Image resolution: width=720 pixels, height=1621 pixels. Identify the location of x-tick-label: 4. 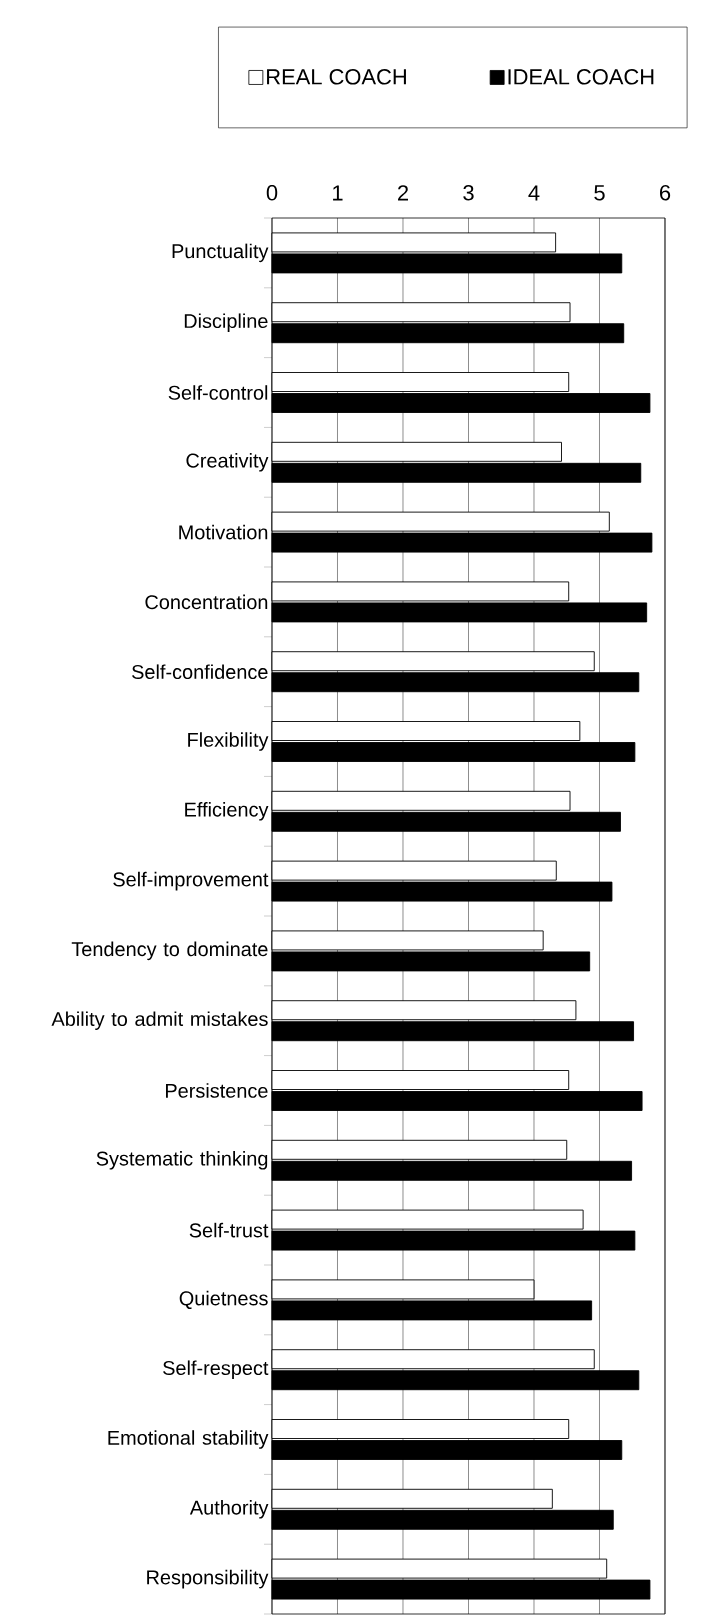
(534, 193).